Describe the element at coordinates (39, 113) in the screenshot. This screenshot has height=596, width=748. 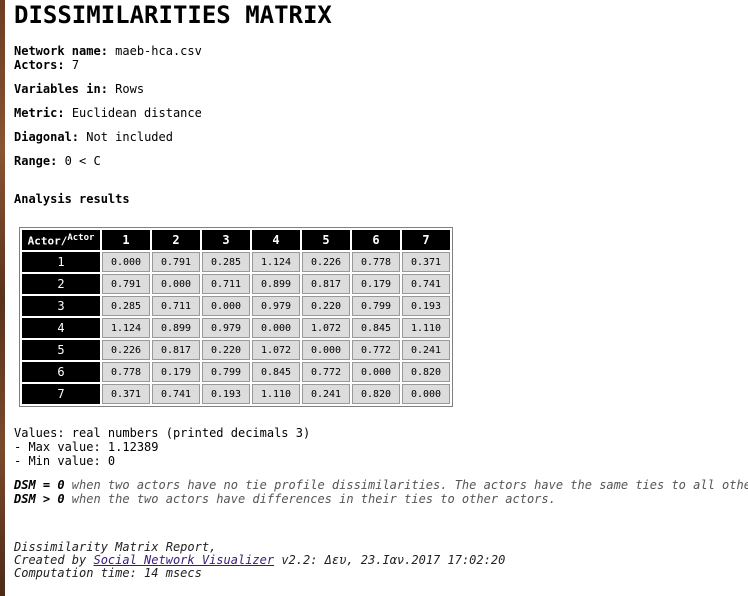
I see `metric-label: Metric:` at that location.